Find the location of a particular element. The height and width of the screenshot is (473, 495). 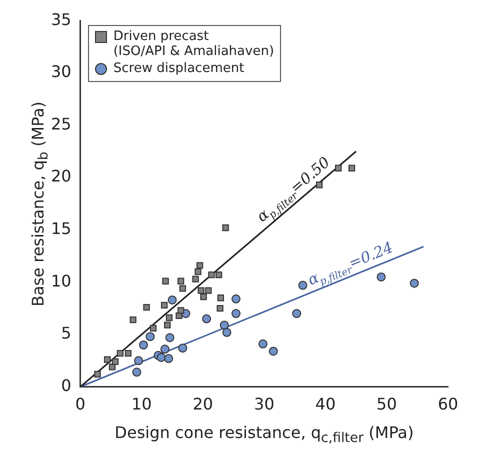

x-tick-label: 30 is located at coordinates (264, 404).